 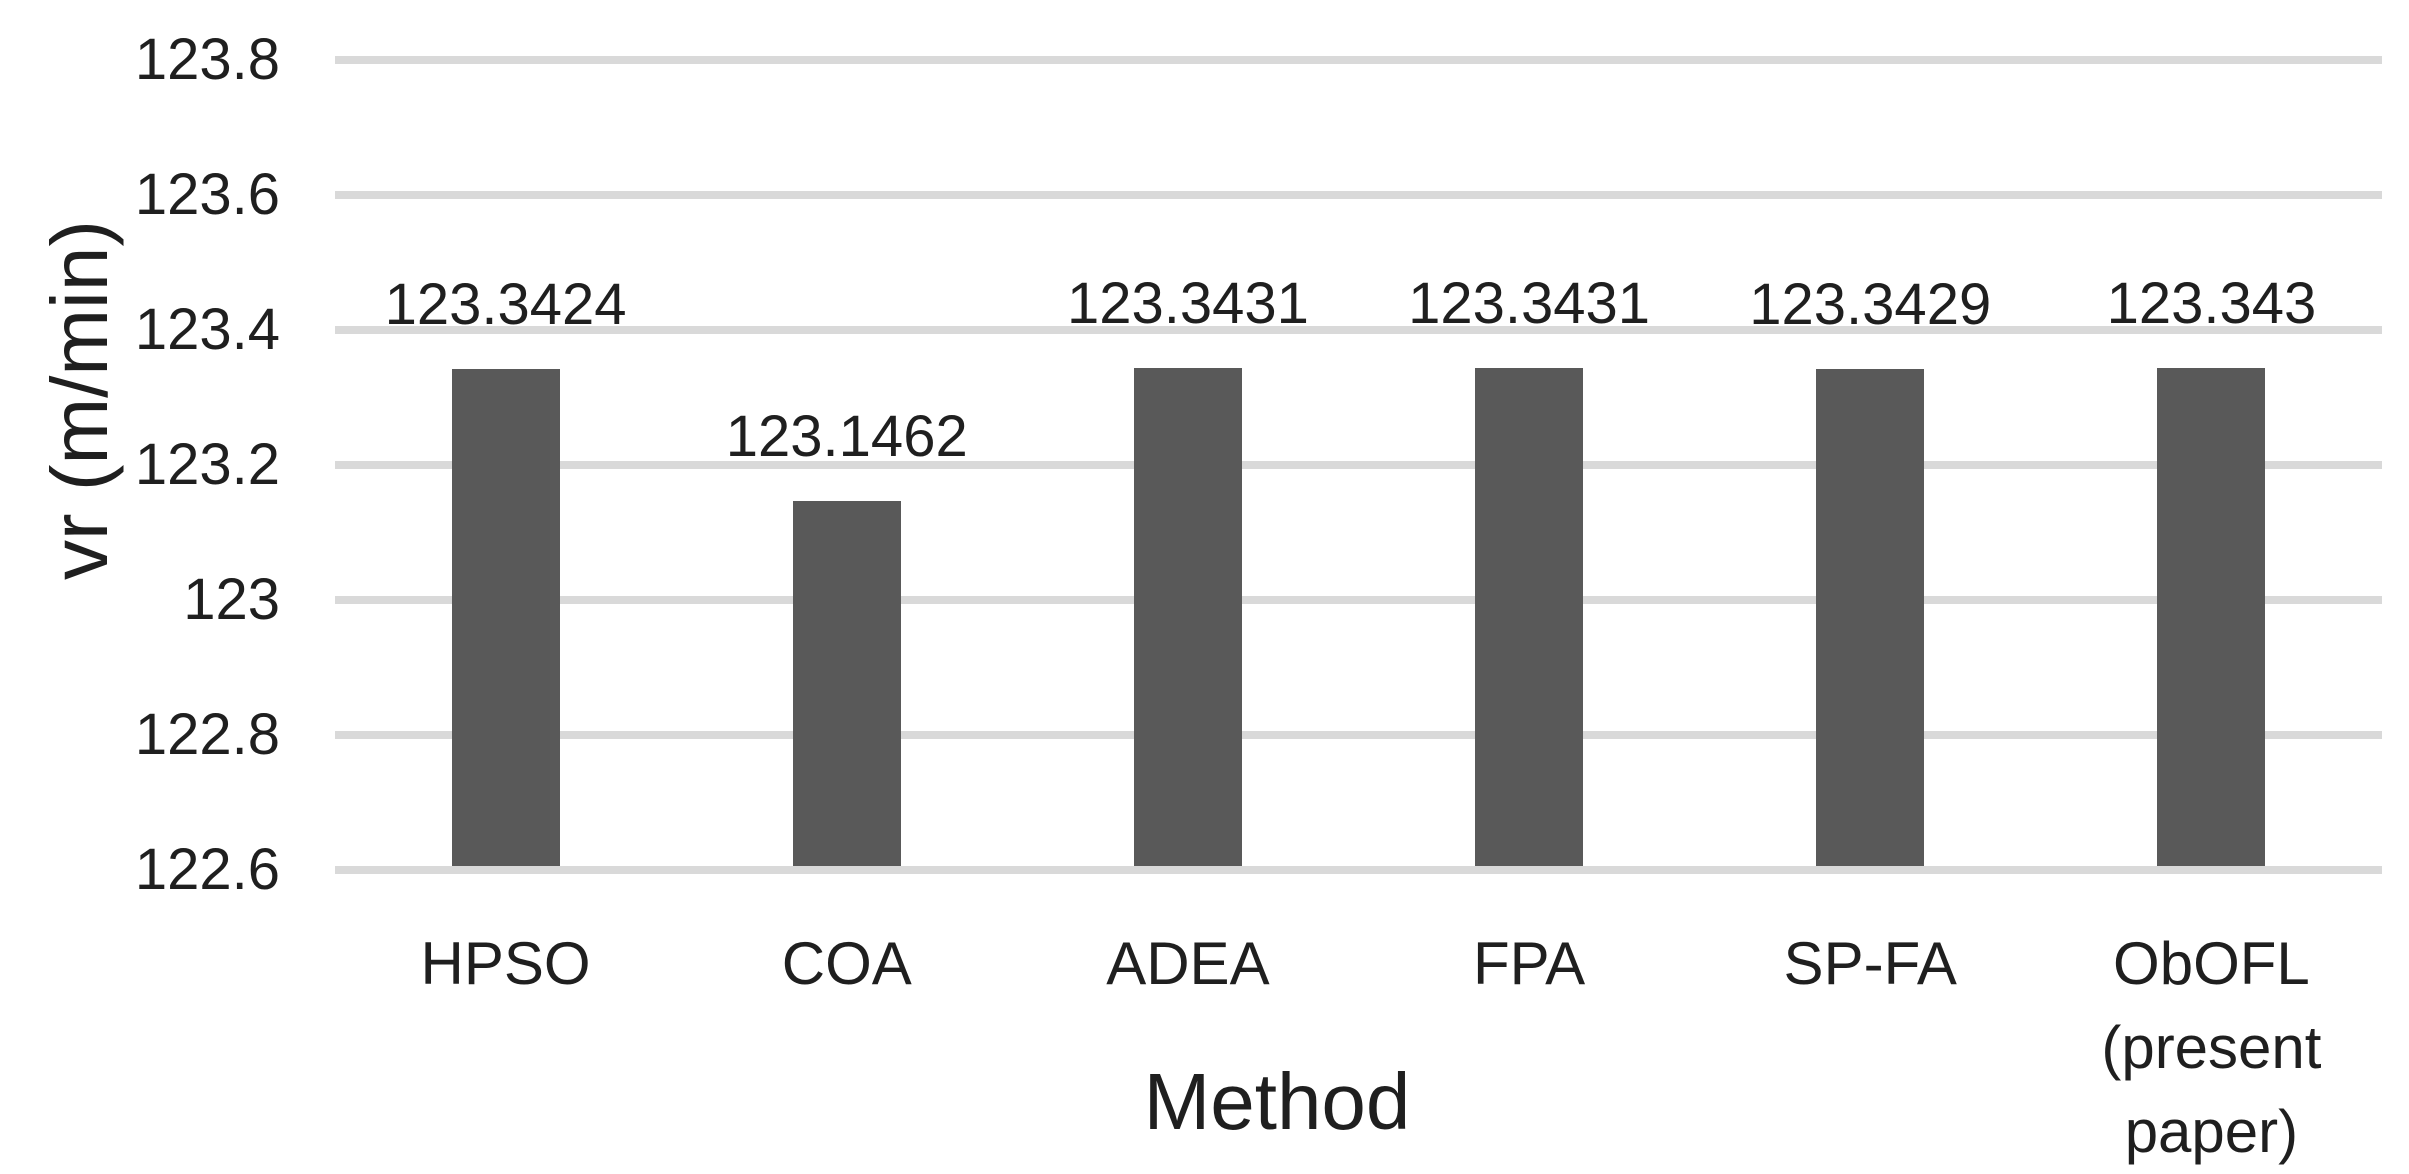 What do you see at coordinates (207, 734) in the screenshot?
I see `y-tick-label: 122.8` at bounding box center [207, 734].